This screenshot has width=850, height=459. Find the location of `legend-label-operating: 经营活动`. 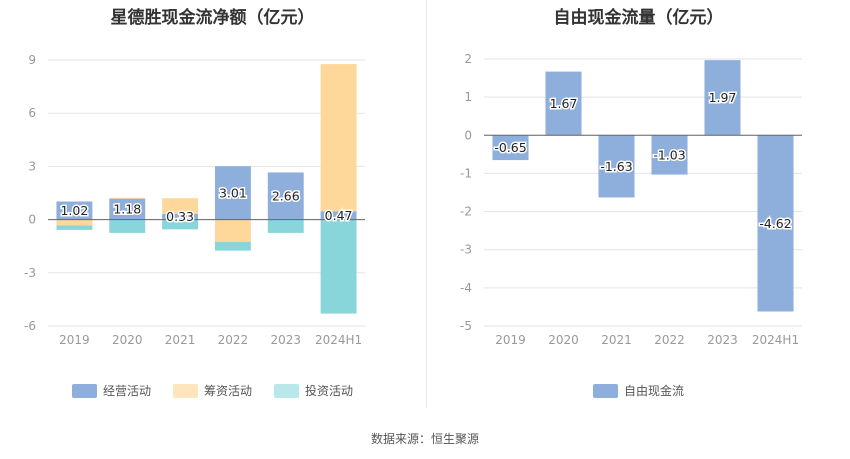

legend-label-operating: 经营活动 is located at coordinates (126, 391).